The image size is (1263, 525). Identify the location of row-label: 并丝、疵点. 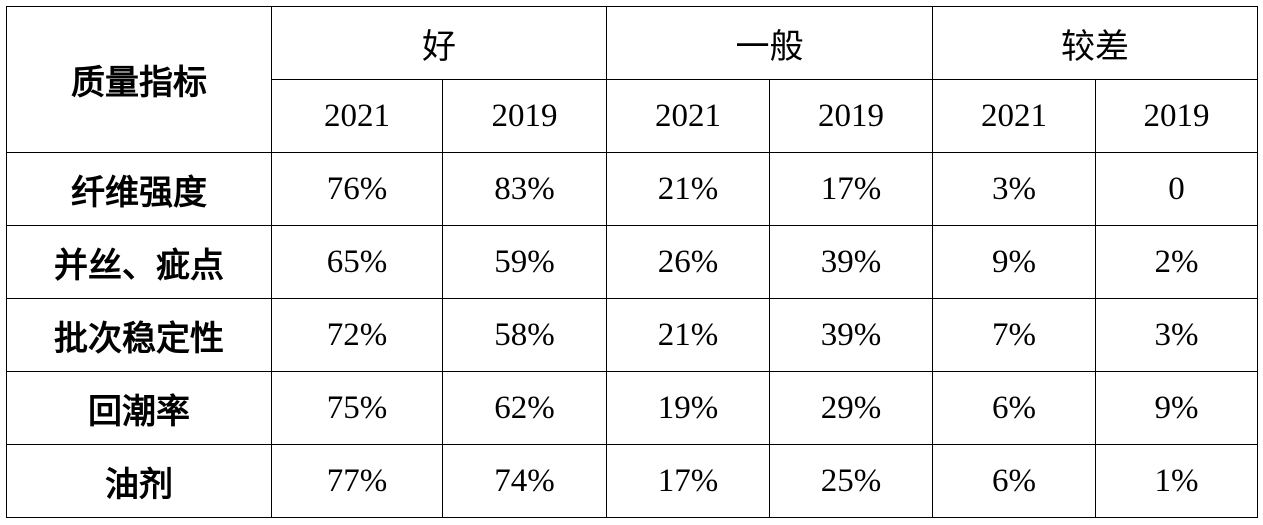
(139, 262).